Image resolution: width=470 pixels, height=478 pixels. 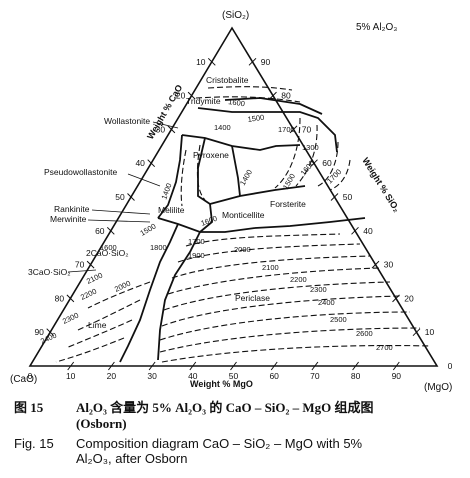 What do you see at coordinates (381, 185) in the screenshot?
I see `axis-title-sio2: Weight % SiO₂` at bounding box center [381, 185].